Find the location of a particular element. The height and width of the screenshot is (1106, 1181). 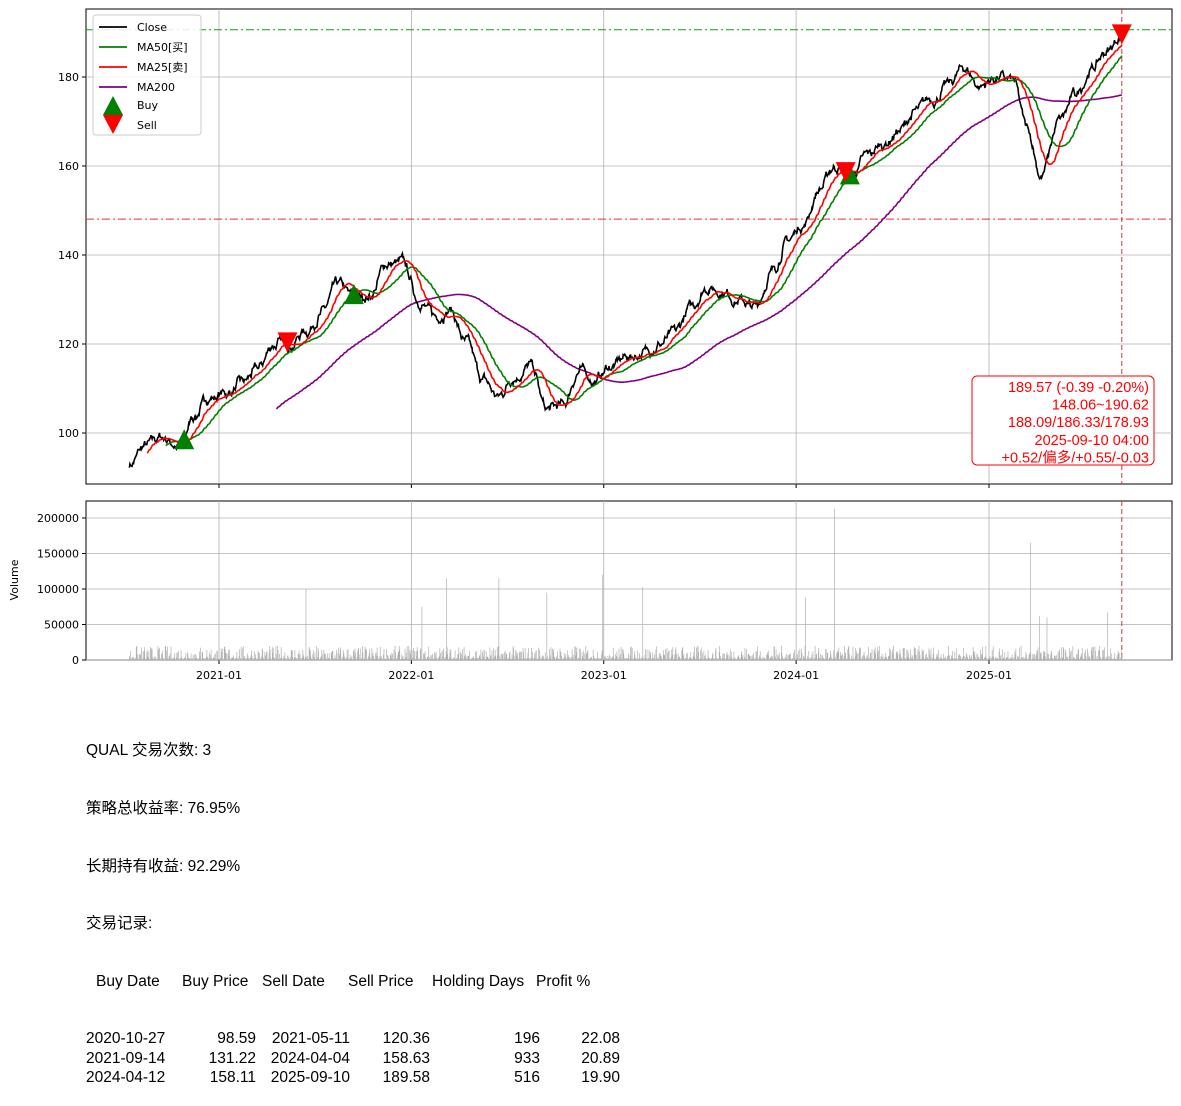

trade-cell: 131.22 is located at coordinates (232, 1058).